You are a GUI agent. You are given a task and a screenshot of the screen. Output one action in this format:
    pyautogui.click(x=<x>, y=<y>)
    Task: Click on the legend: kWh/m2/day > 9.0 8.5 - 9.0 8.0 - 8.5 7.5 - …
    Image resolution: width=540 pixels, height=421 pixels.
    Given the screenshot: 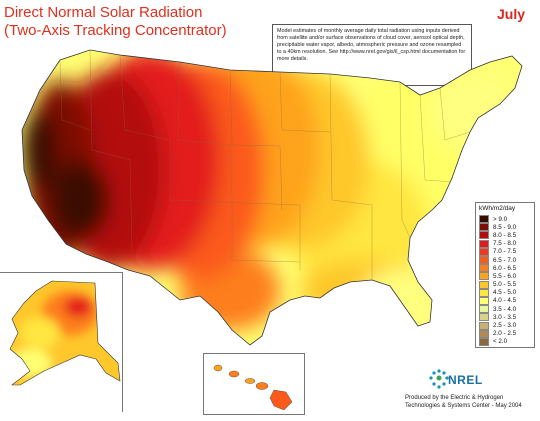 What is the action you would take?
    pyautogui.click(x=505, y=275)
    